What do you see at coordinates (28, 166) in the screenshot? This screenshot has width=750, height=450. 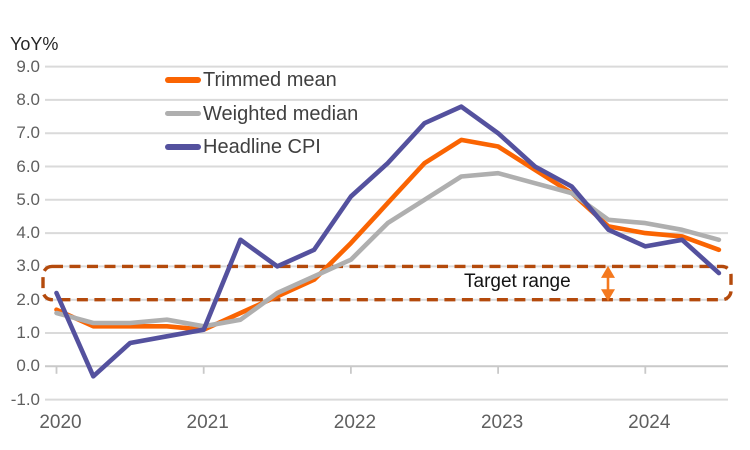 I see `y-tick-label: 6.0` at bounding box center [28, 166].